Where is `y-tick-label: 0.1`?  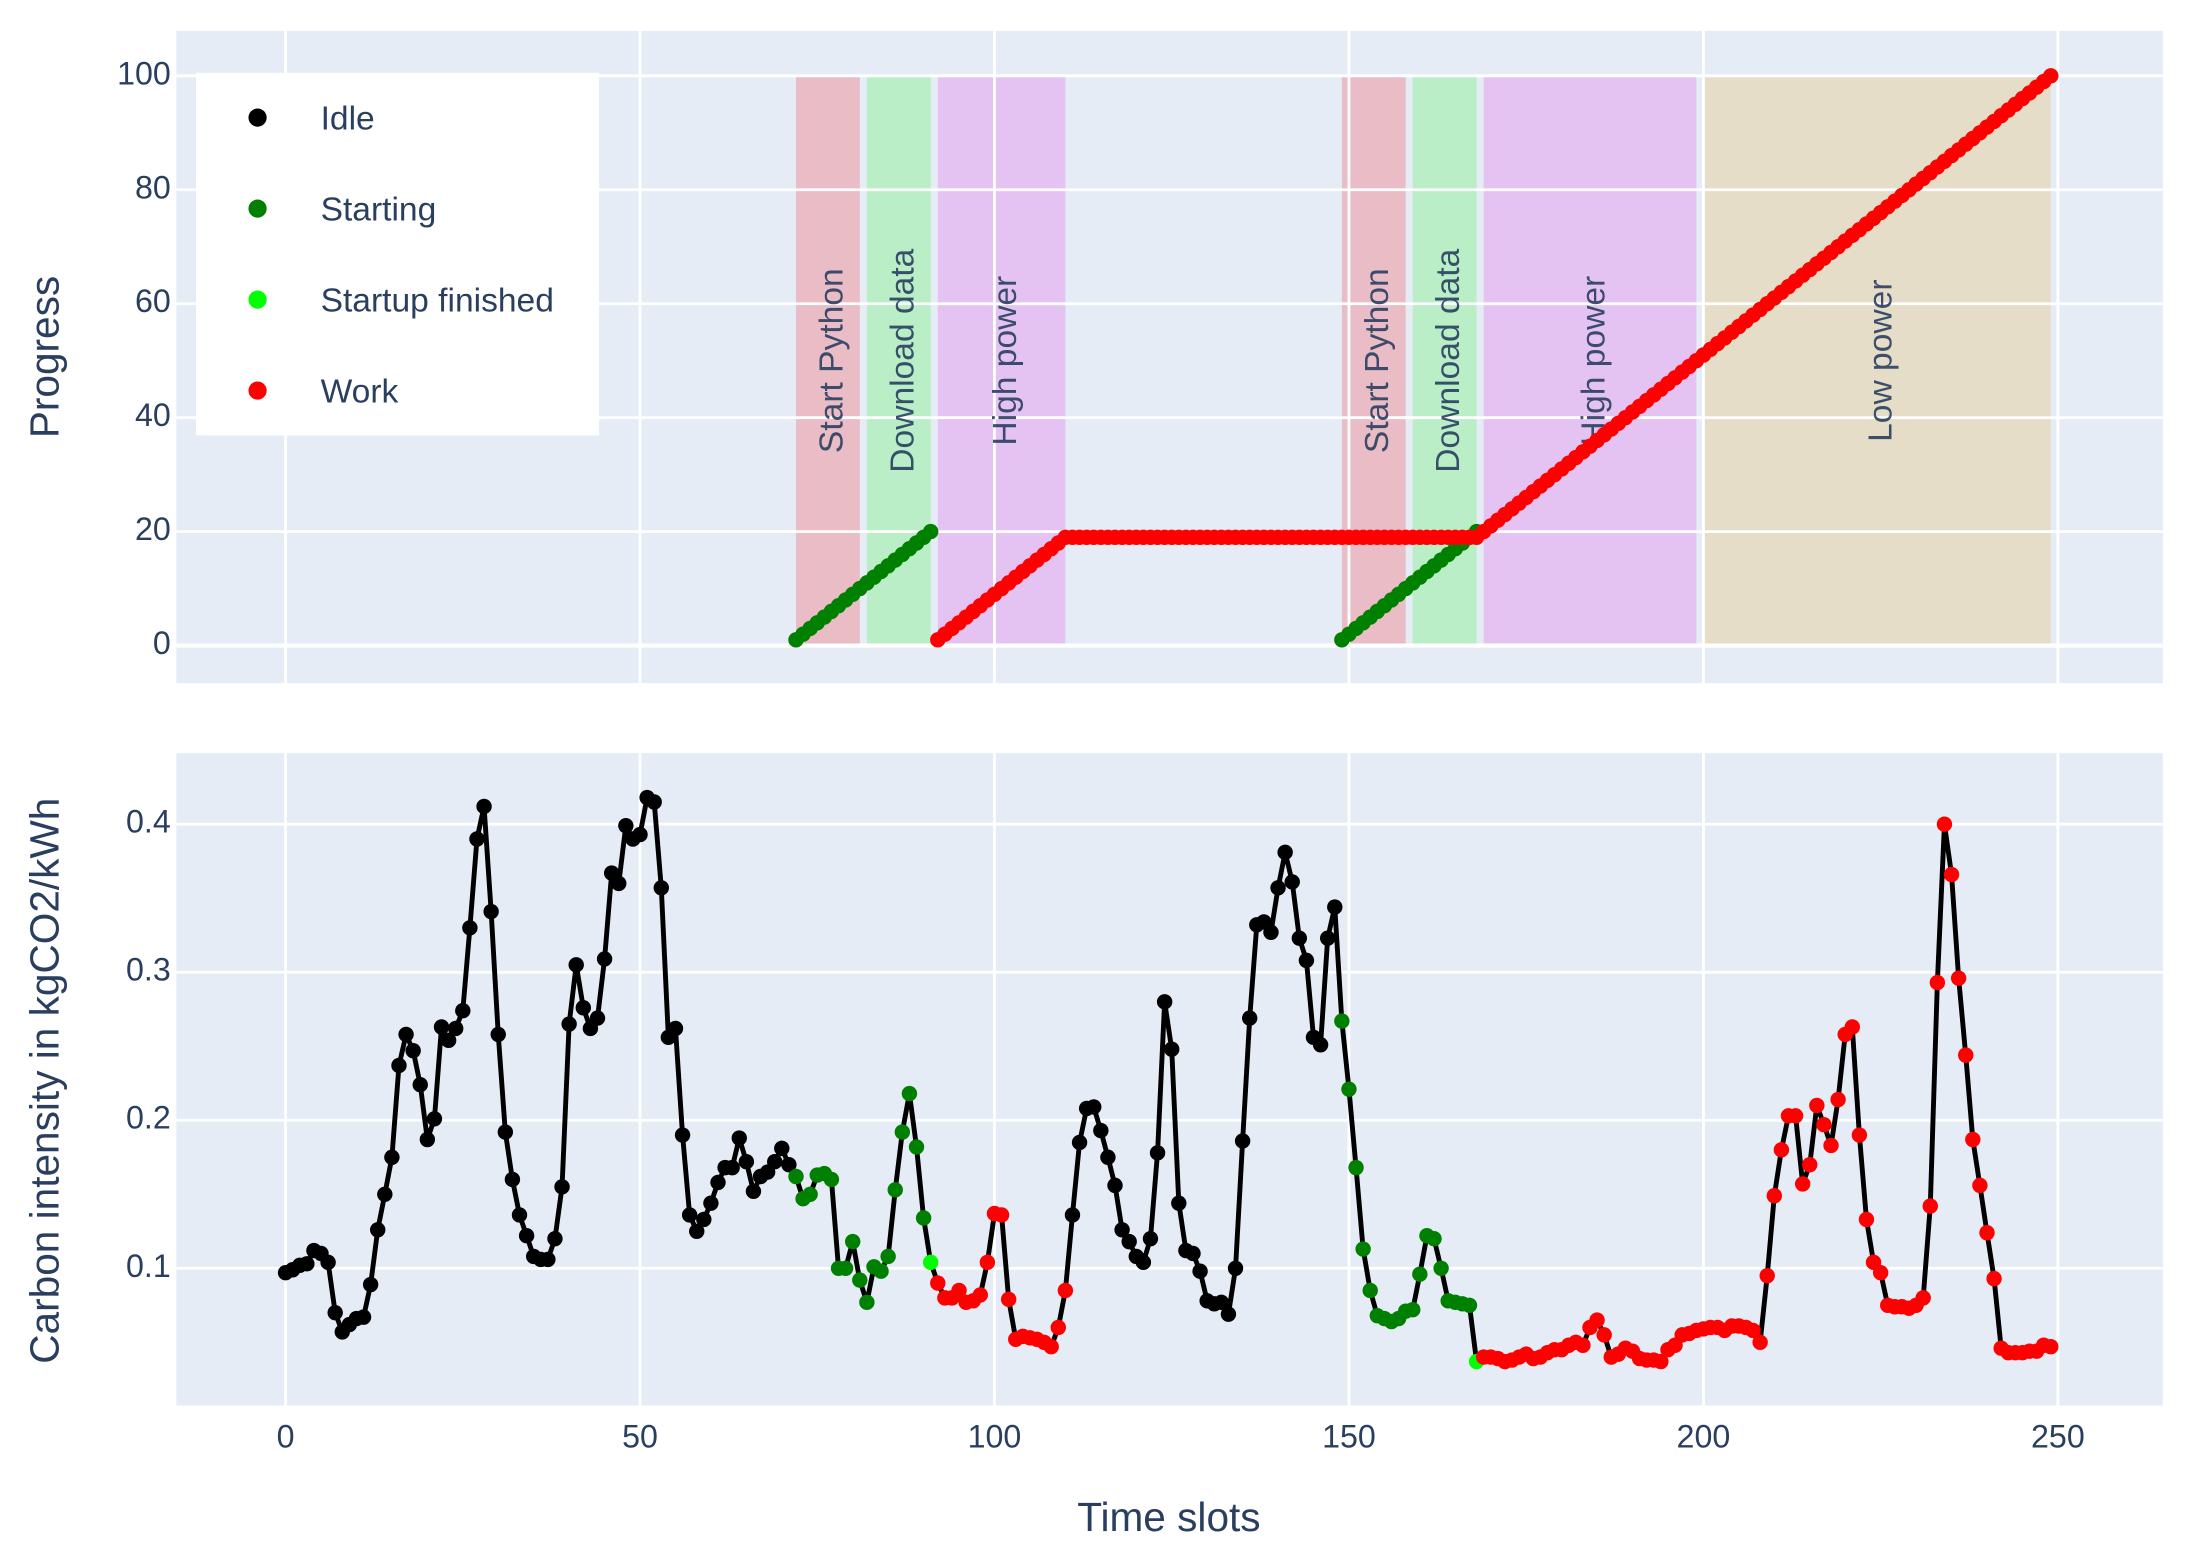 y-tick-label: 0.1 is located at coordinates (148, 1266).